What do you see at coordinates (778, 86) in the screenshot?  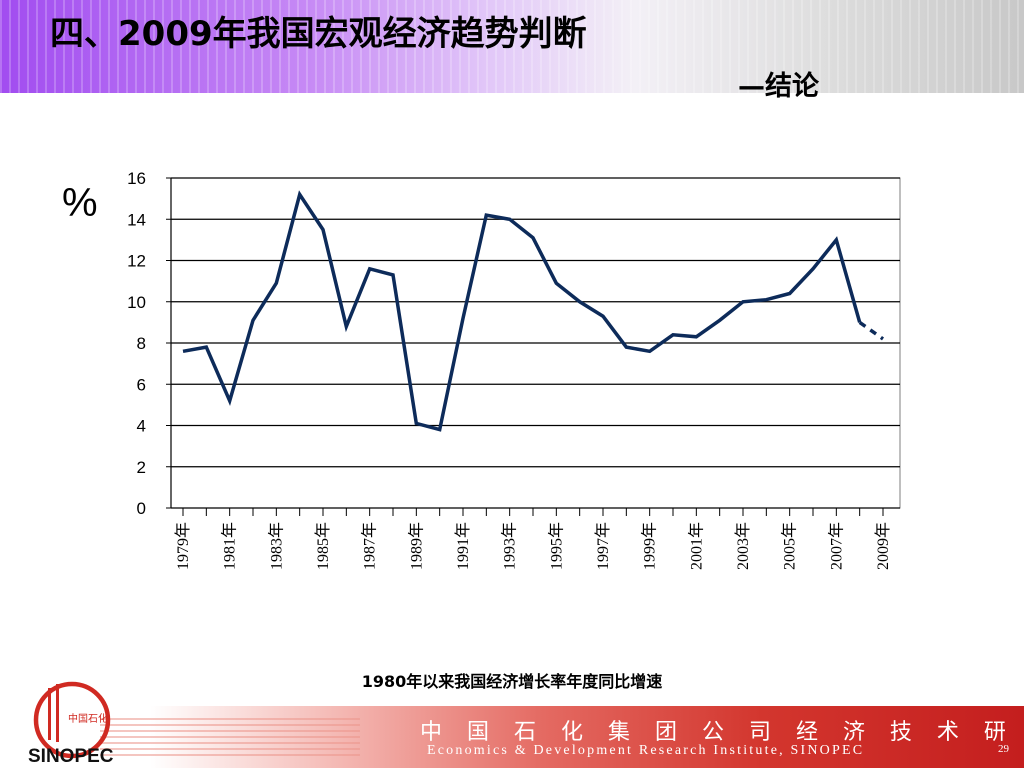 I see `slide-subtitle: —结论` at bounding box center [778, 86].